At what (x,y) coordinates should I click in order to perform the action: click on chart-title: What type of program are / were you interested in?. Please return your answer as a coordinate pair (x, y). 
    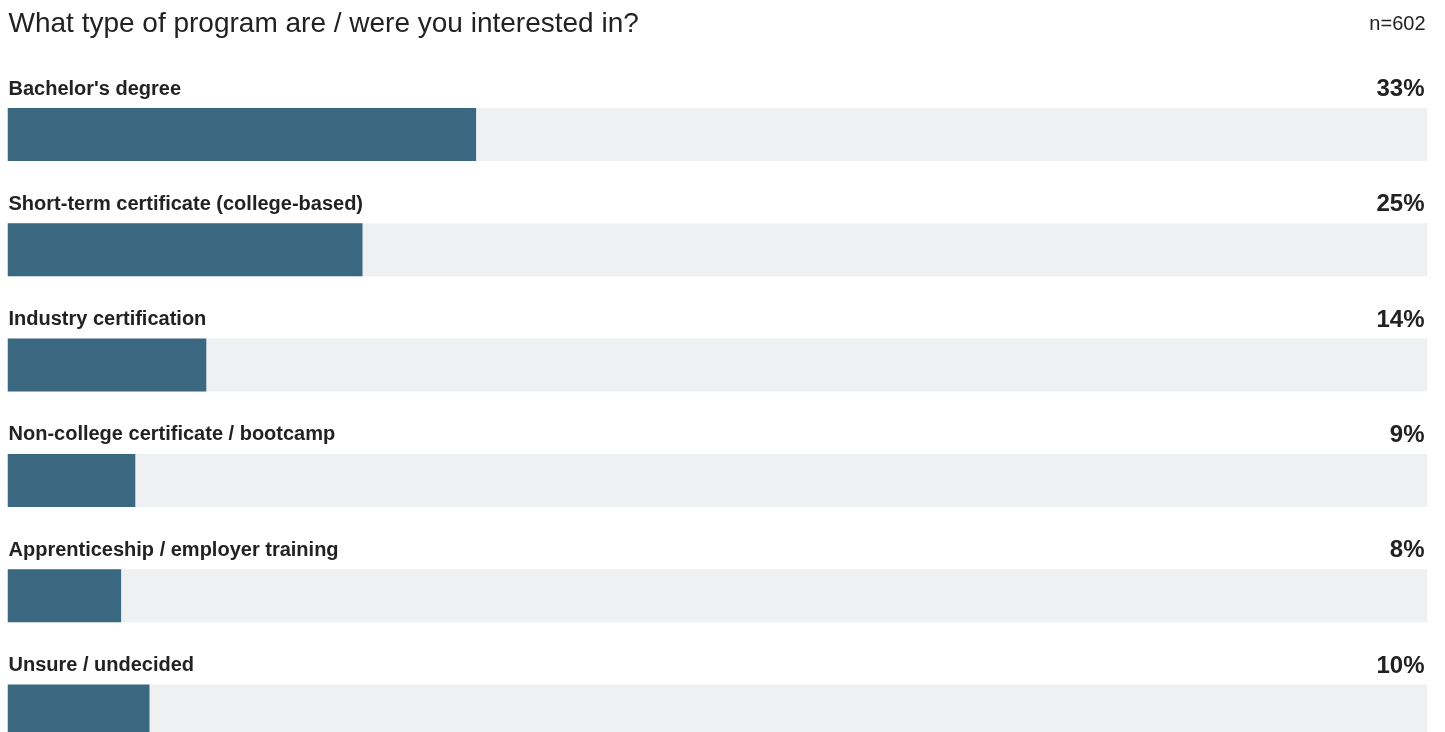
    Looking at the image, I should click on (323, 22).